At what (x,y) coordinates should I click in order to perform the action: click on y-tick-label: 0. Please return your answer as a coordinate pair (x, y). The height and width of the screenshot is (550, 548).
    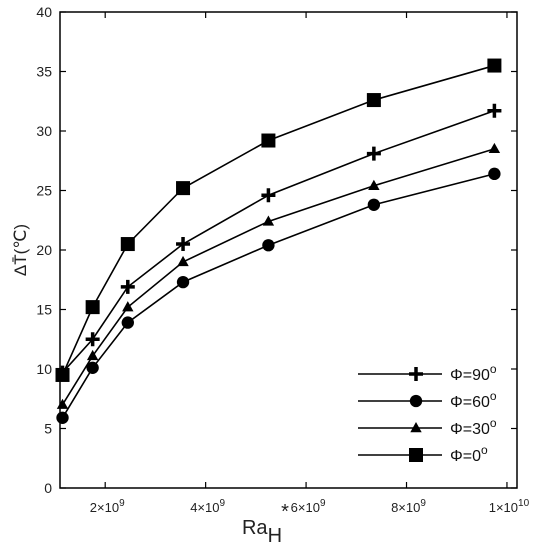
    Looking at the image, I should click on (48, 488).